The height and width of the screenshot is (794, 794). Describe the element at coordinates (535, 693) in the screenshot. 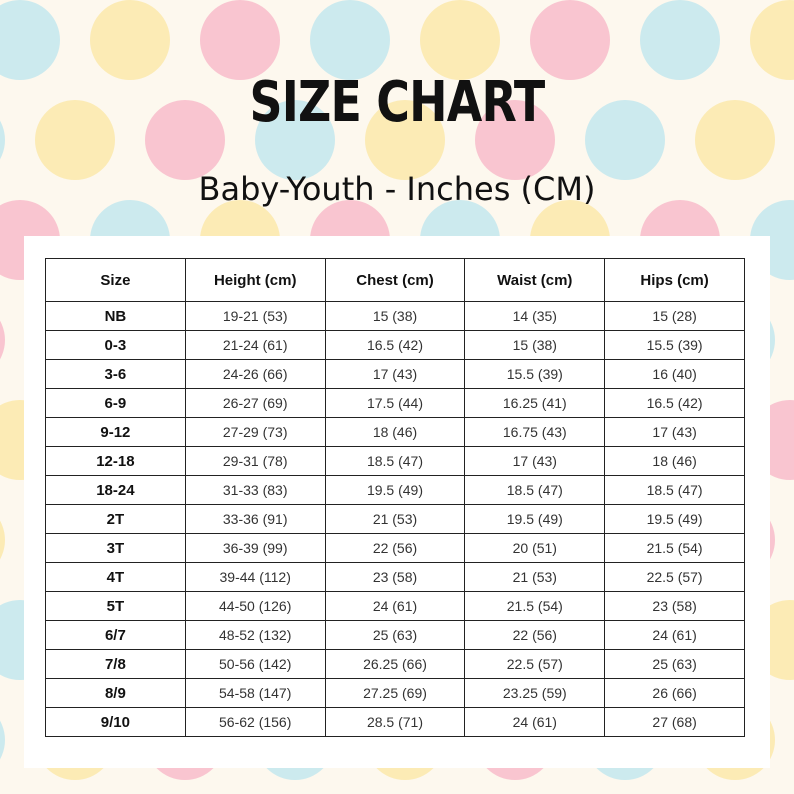

I see `measure-cell: 23.25 (59)` at that location.